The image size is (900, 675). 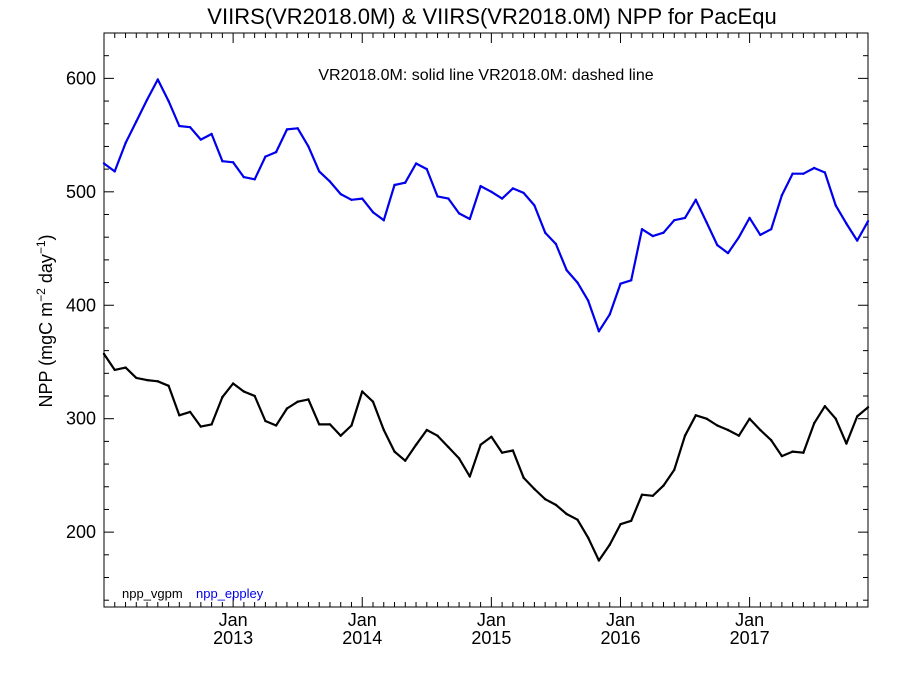 I want to click on y-tick-label: 400, so click(x=81, y=305).